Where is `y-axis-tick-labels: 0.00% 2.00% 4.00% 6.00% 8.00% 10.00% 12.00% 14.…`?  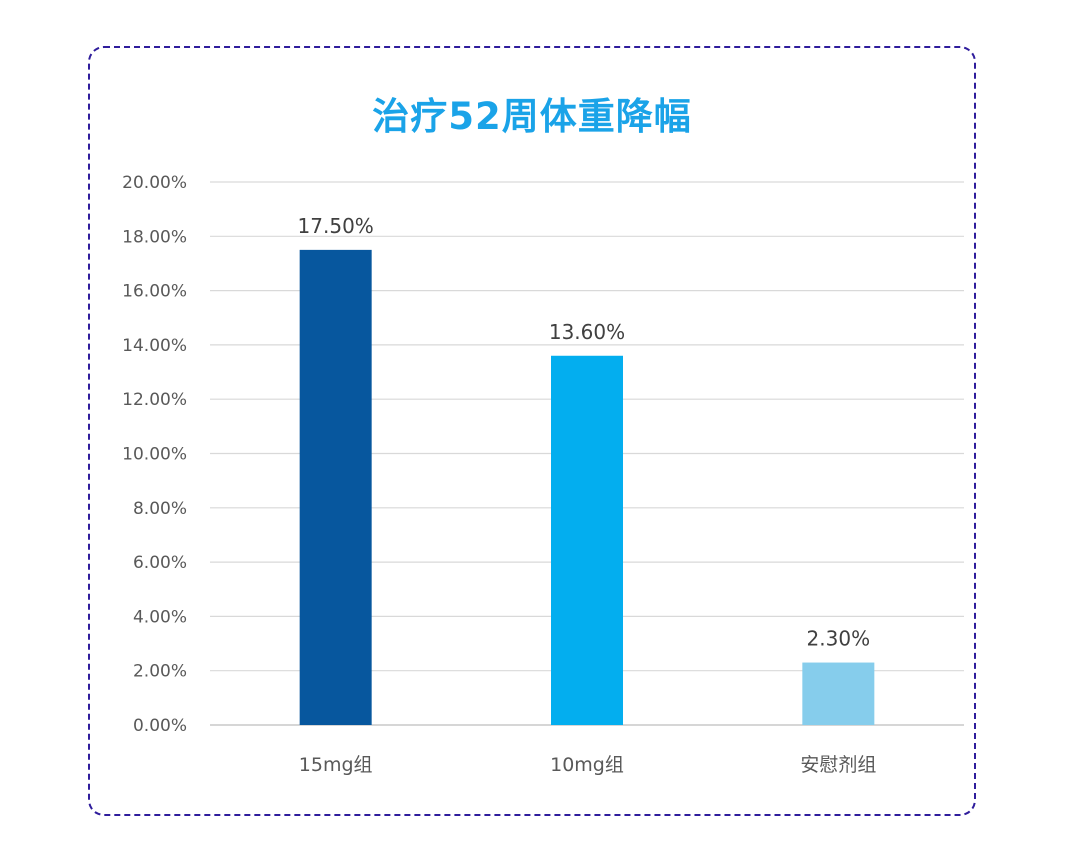
y-axis-tick-labels: 0.00% 2.00% 4.00% 6.00% 8.00% 10.00% 12.00% 14.… is located at coordinates (154, 454).